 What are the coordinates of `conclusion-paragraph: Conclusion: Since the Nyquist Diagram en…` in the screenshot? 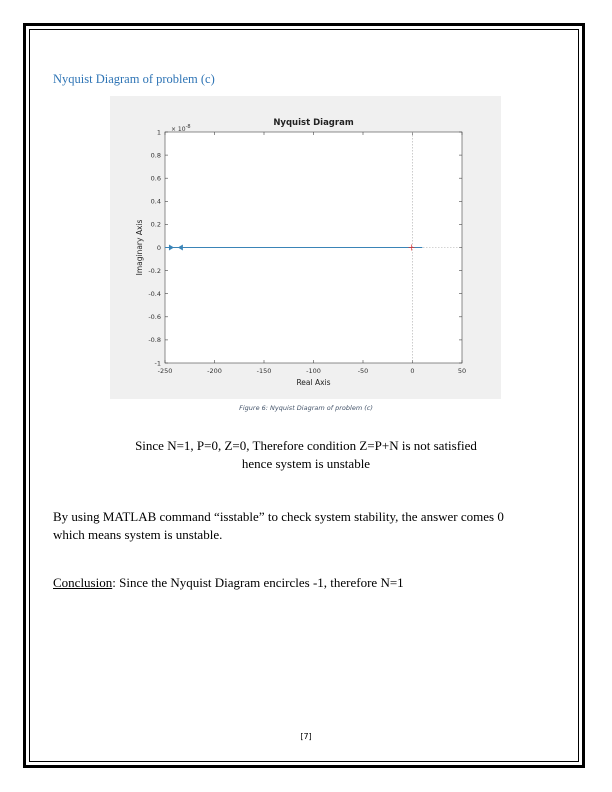 It's located at (308, 582).